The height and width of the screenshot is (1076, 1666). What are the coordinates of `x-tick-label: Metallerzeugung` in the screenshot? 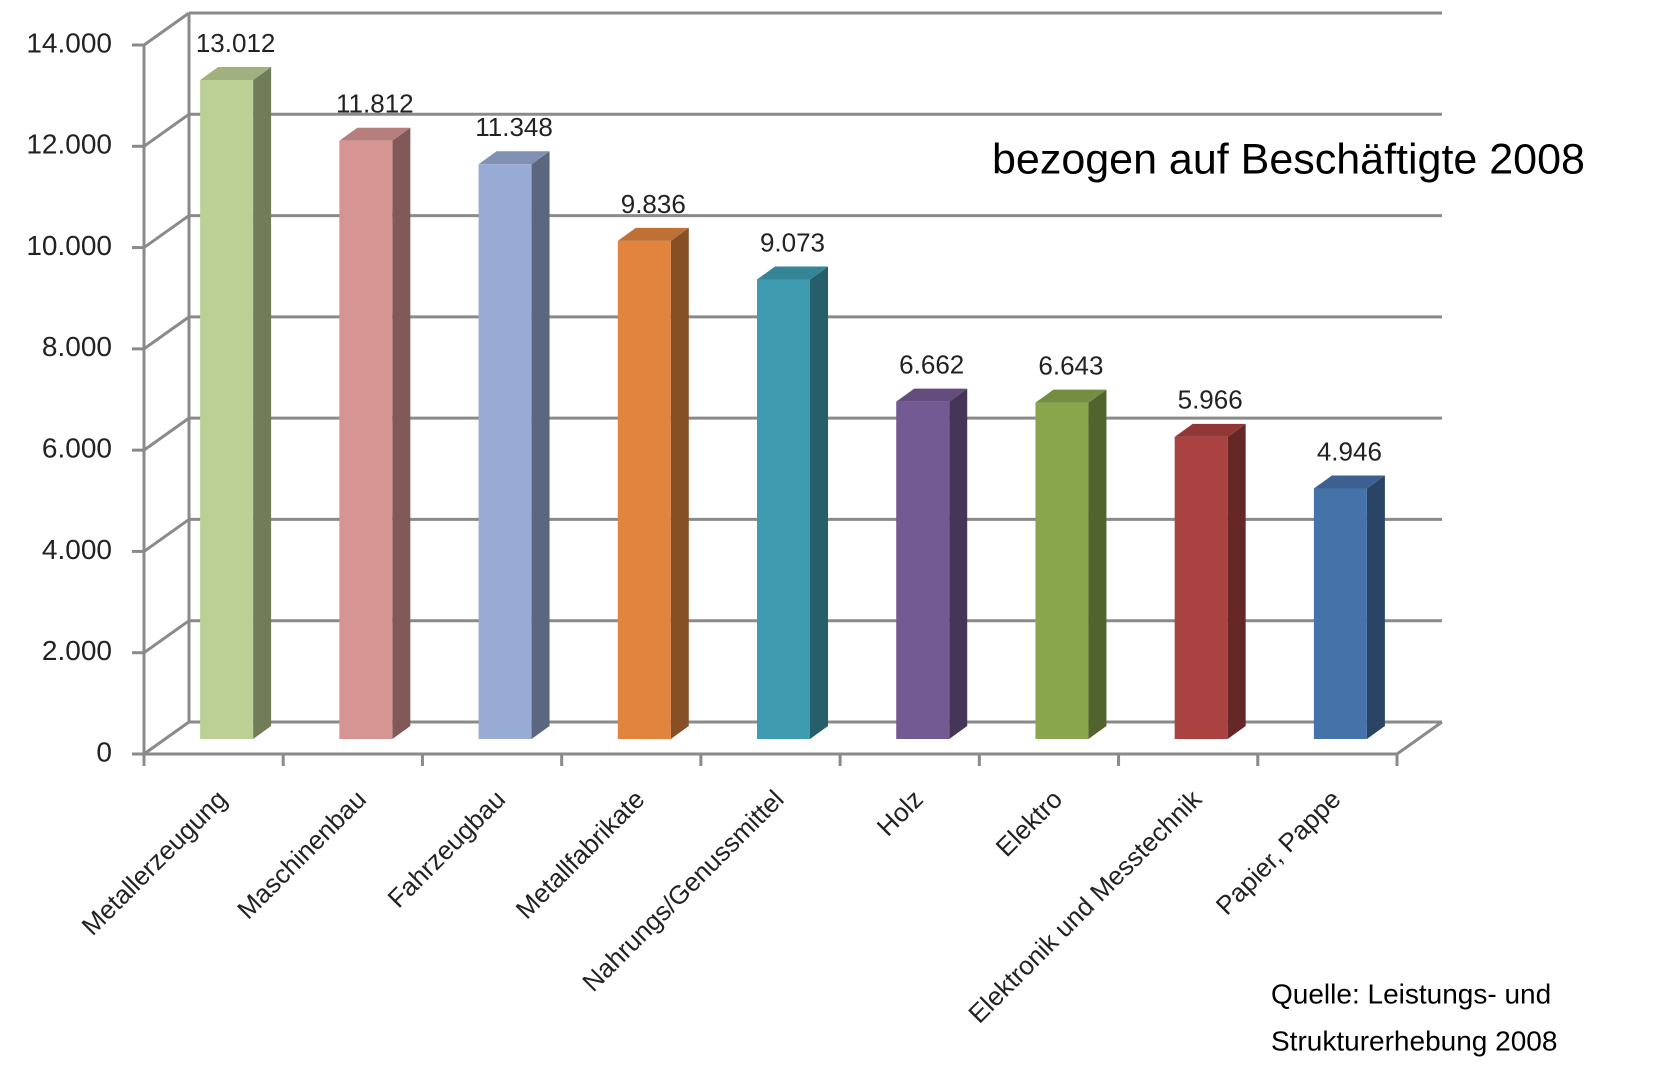 It's located at (154, 862).